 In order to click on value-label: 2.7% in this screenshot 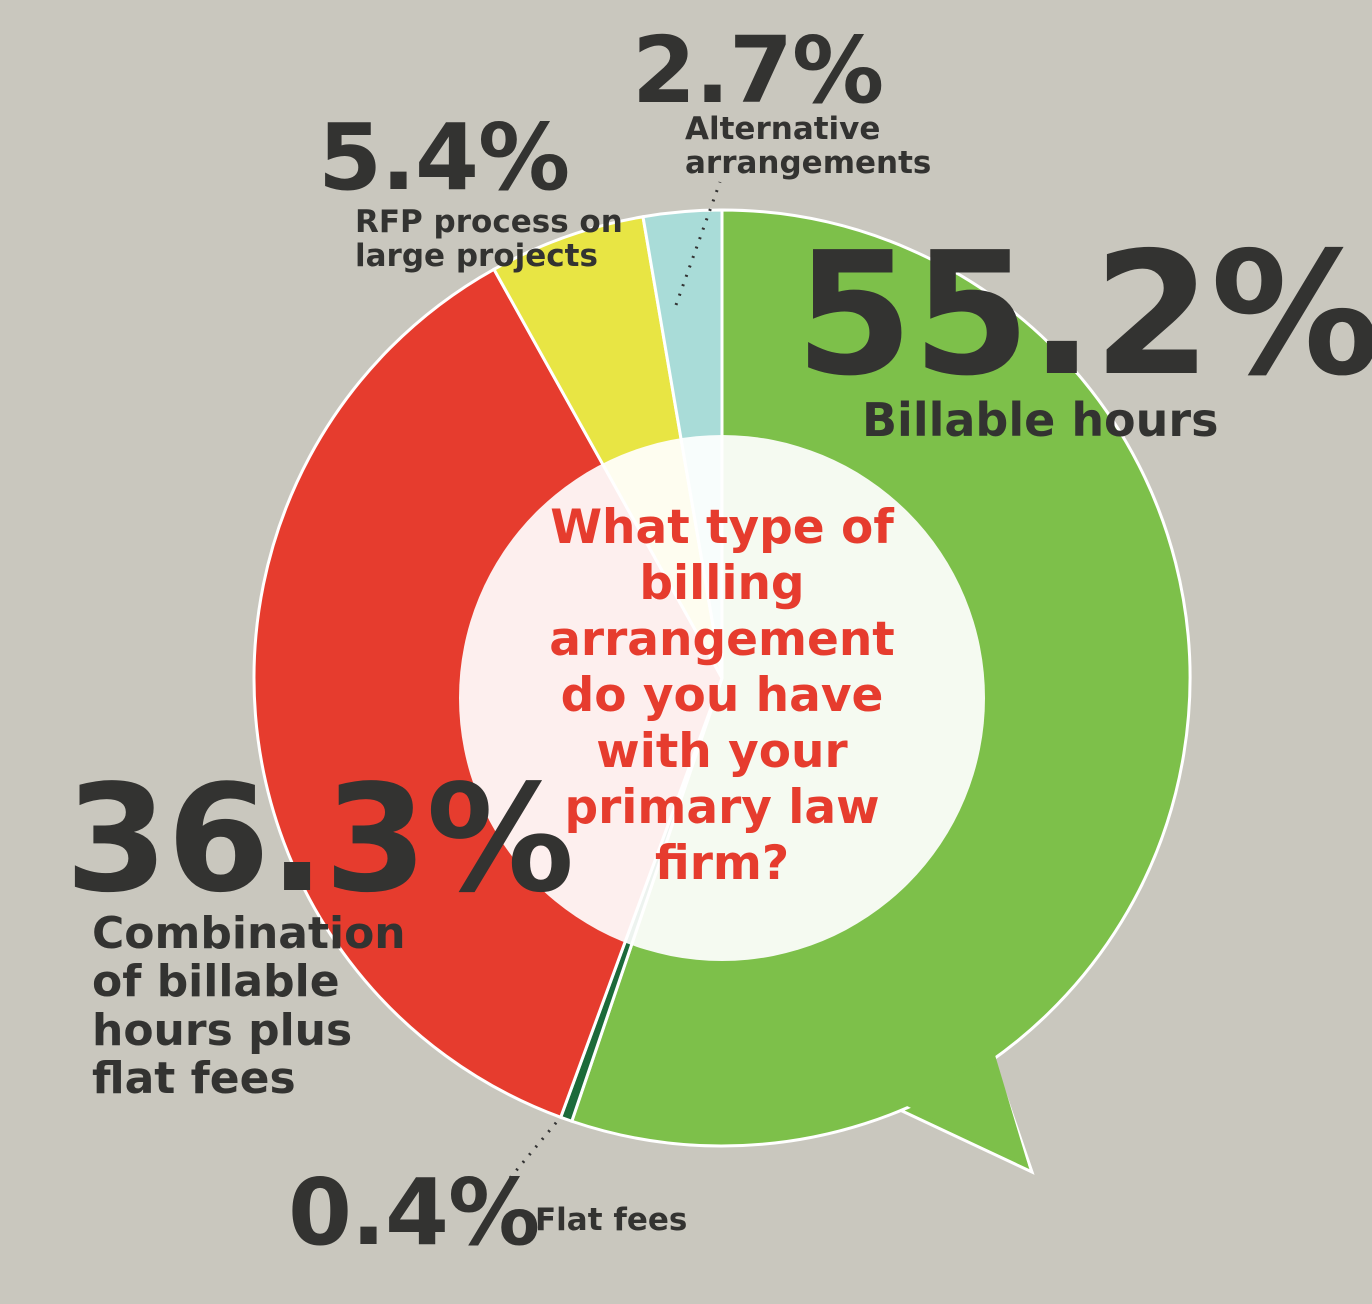, I will do `click(758, 70)`.